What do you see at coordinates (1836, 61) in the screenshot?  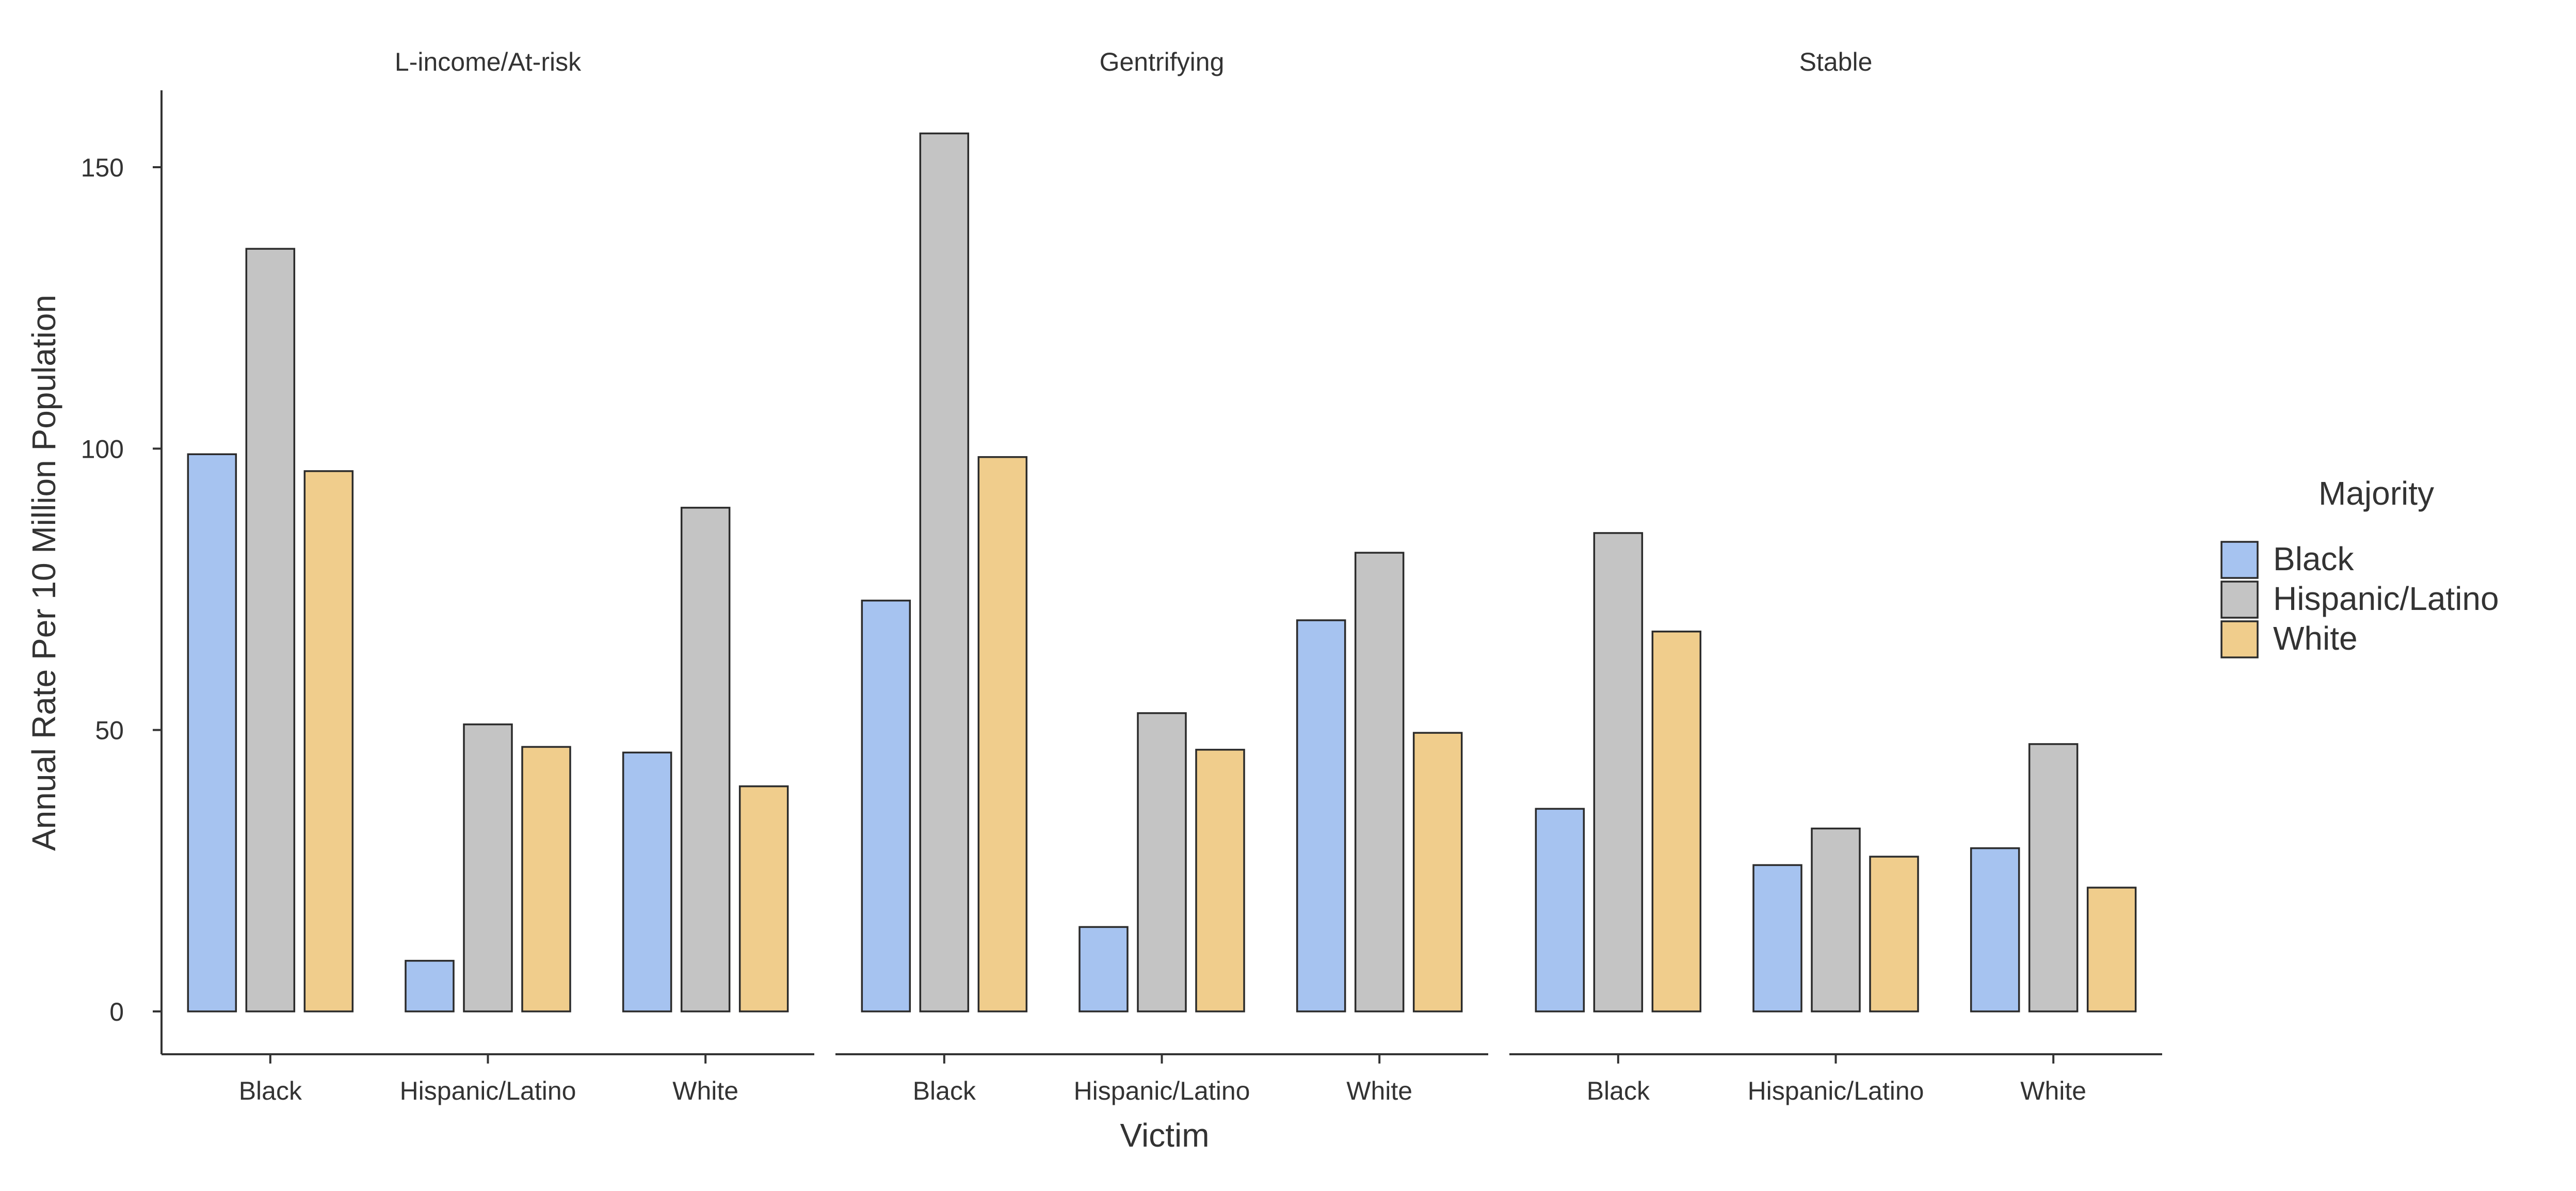 I see `facet-title: Stable` at bounding box center [1836, 61].